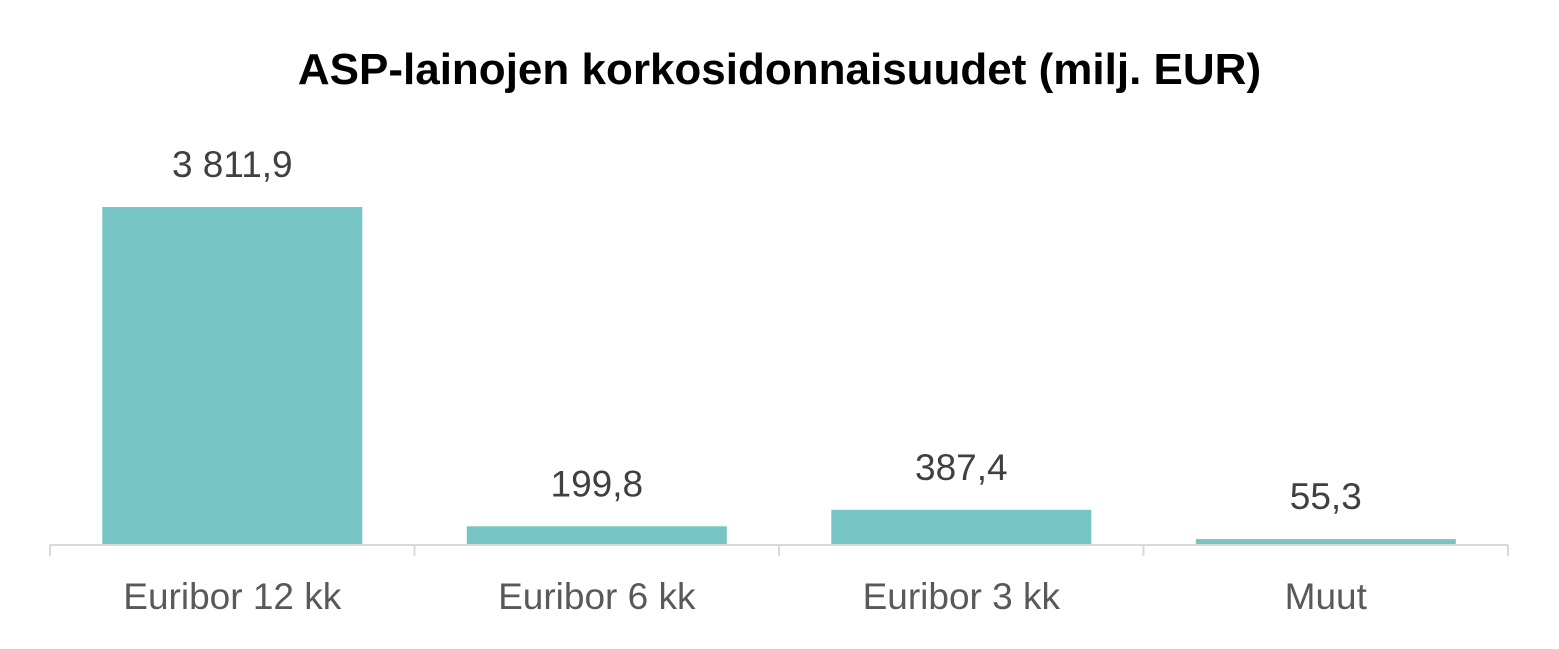 This screenshot has width=1559, height=649. I want to click on data-label-3: 387,4, so click(961, 467).